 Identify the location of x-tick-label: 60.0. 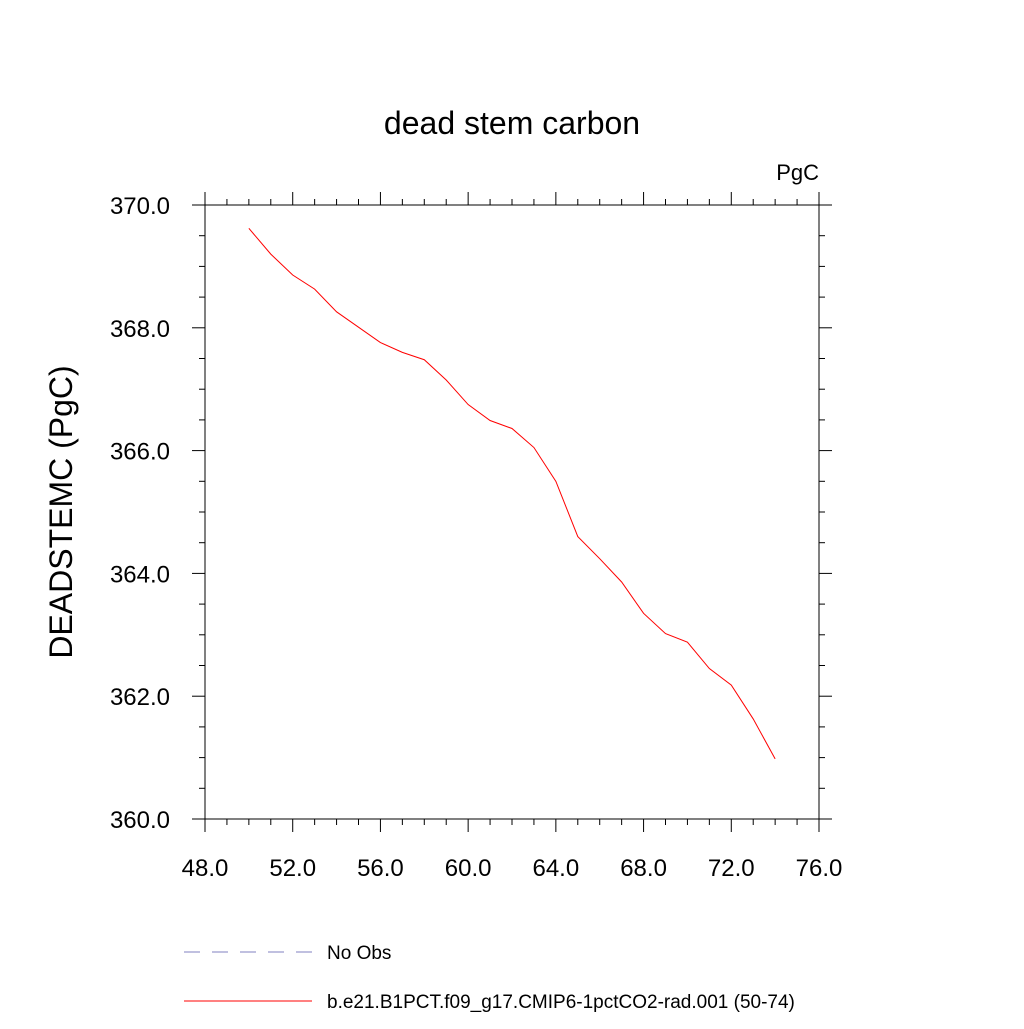
(468, 868).